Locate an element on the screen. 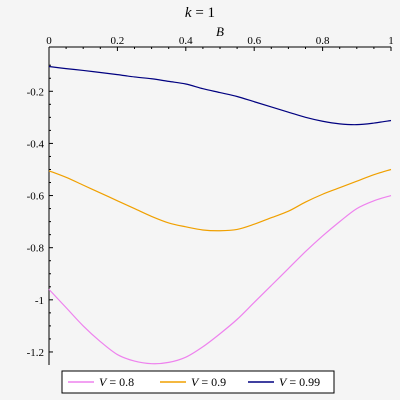 This screenshot has width=400, height=400. x-axis-title: B is located at coordinates (220, 31).